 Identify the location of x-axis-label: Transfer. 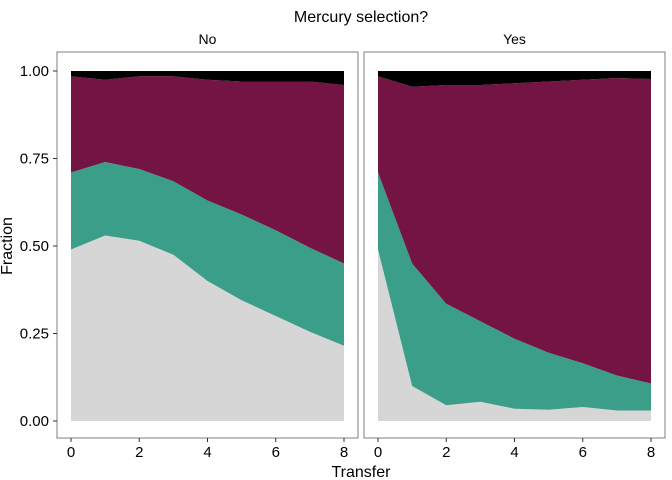
(362, 472).